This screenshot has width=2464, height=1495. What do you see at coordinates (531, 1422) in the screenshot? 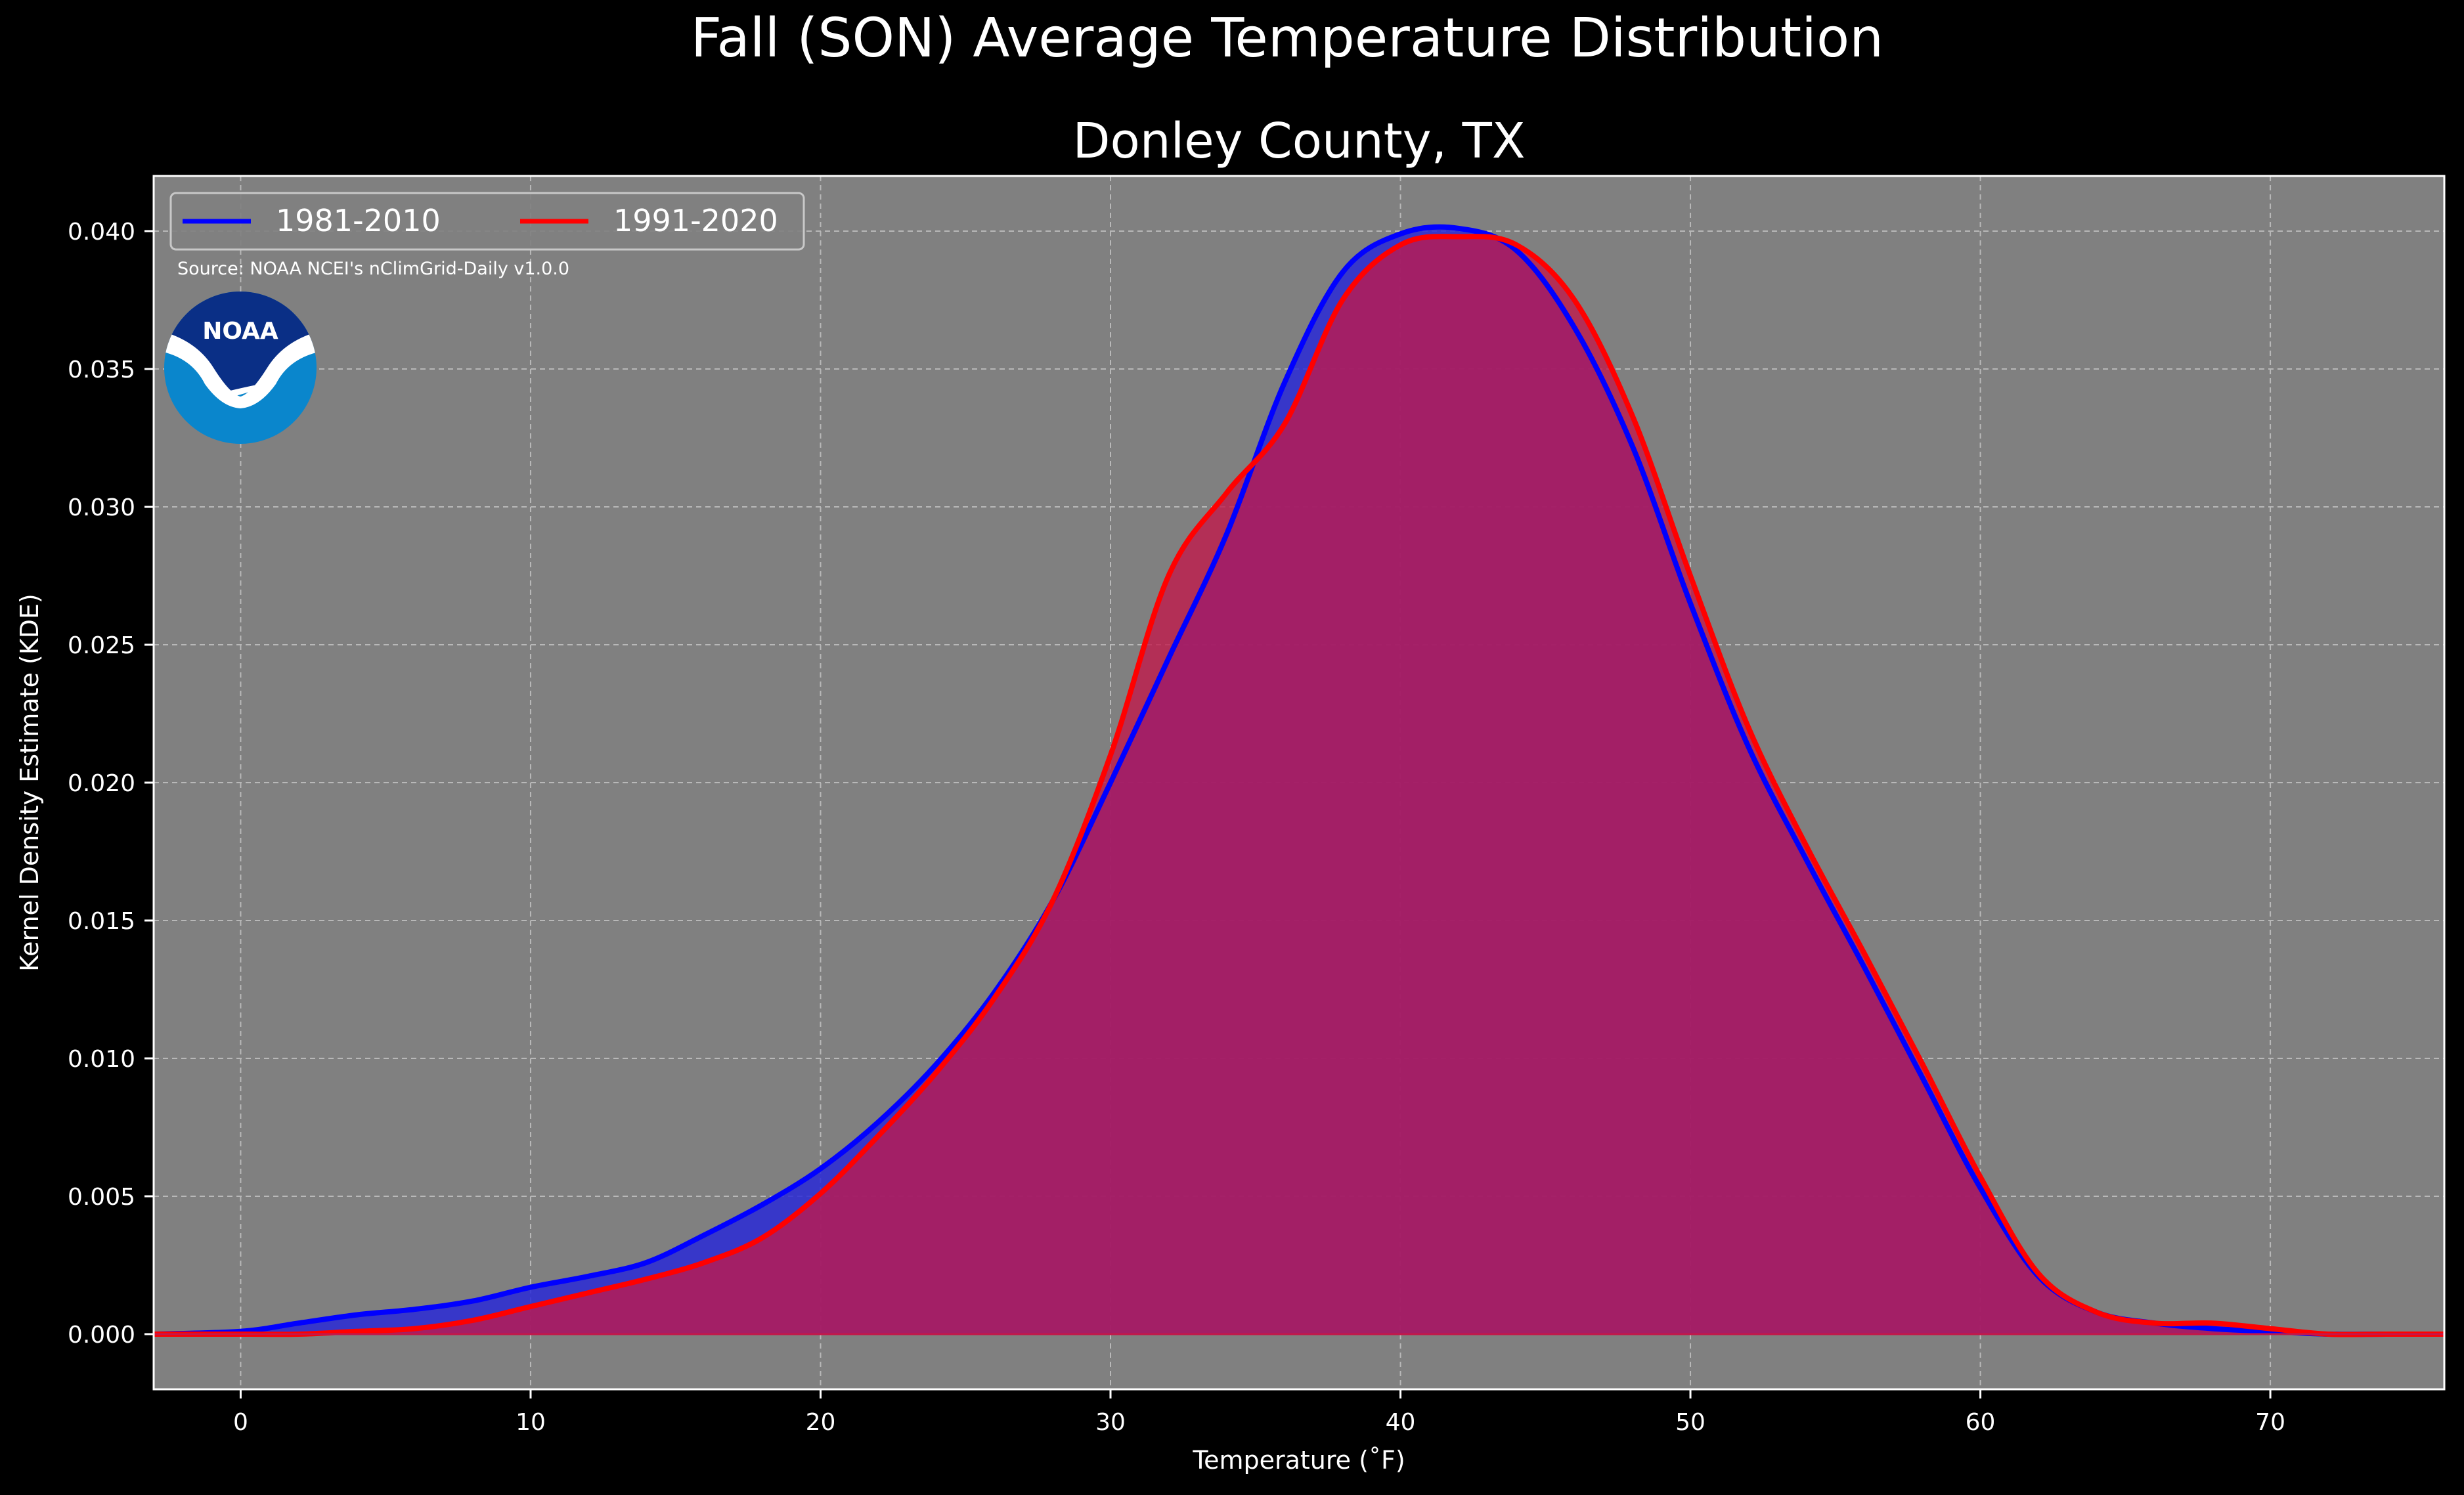
I see `x-tick-label: 10` at bounding box center [531, 1422].